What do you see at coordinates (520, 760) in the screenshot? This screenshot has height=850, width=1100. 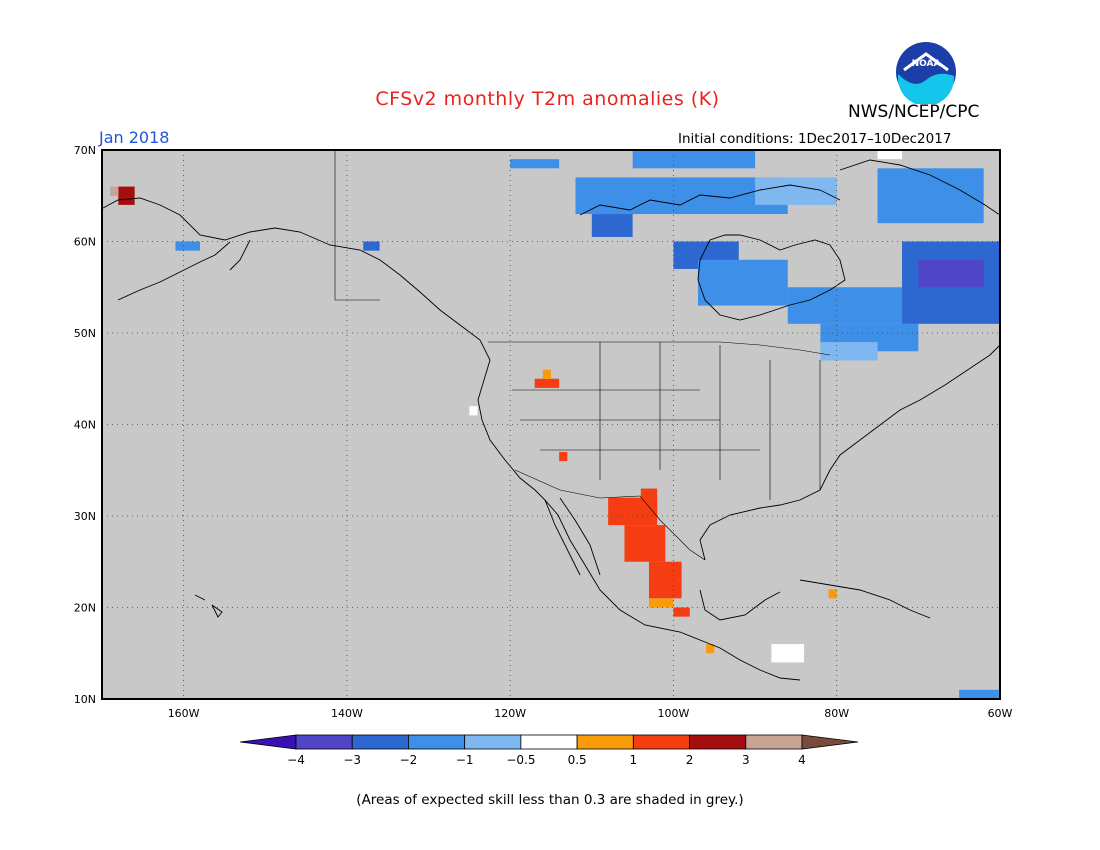 I see `colorbar-tick-label: −0.5` at bounding box center [520, 760].